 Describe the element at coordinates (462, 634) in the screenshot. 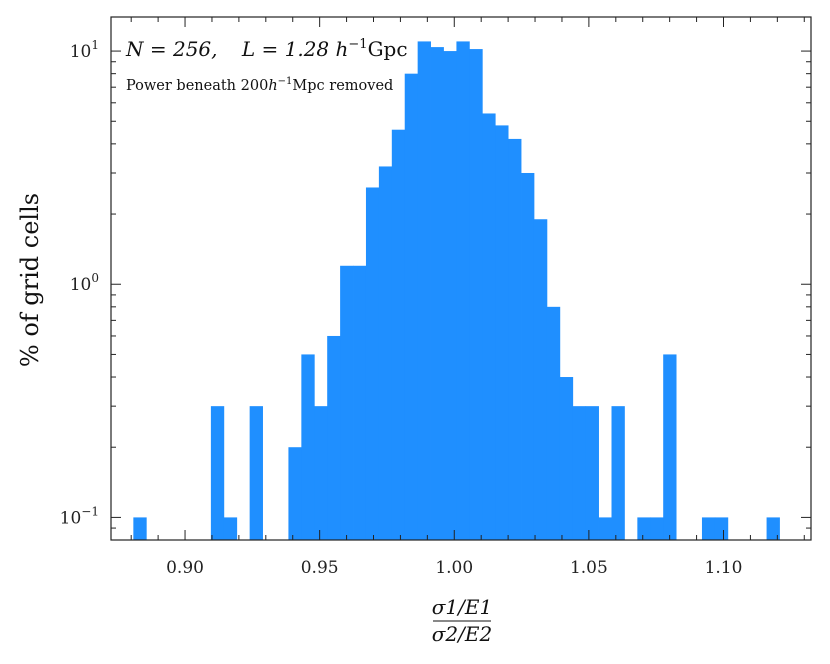

I see `x-axis-title-denominator: σ2/E2` at that location.